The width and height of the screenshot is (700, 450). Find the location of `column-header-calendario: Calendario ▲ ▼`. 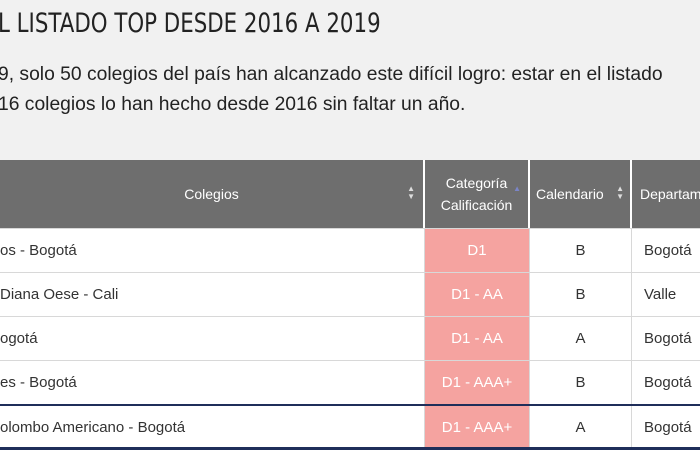

column-header-calendario: Calendario ▲ ▼ is located at coordinates (581, 194).